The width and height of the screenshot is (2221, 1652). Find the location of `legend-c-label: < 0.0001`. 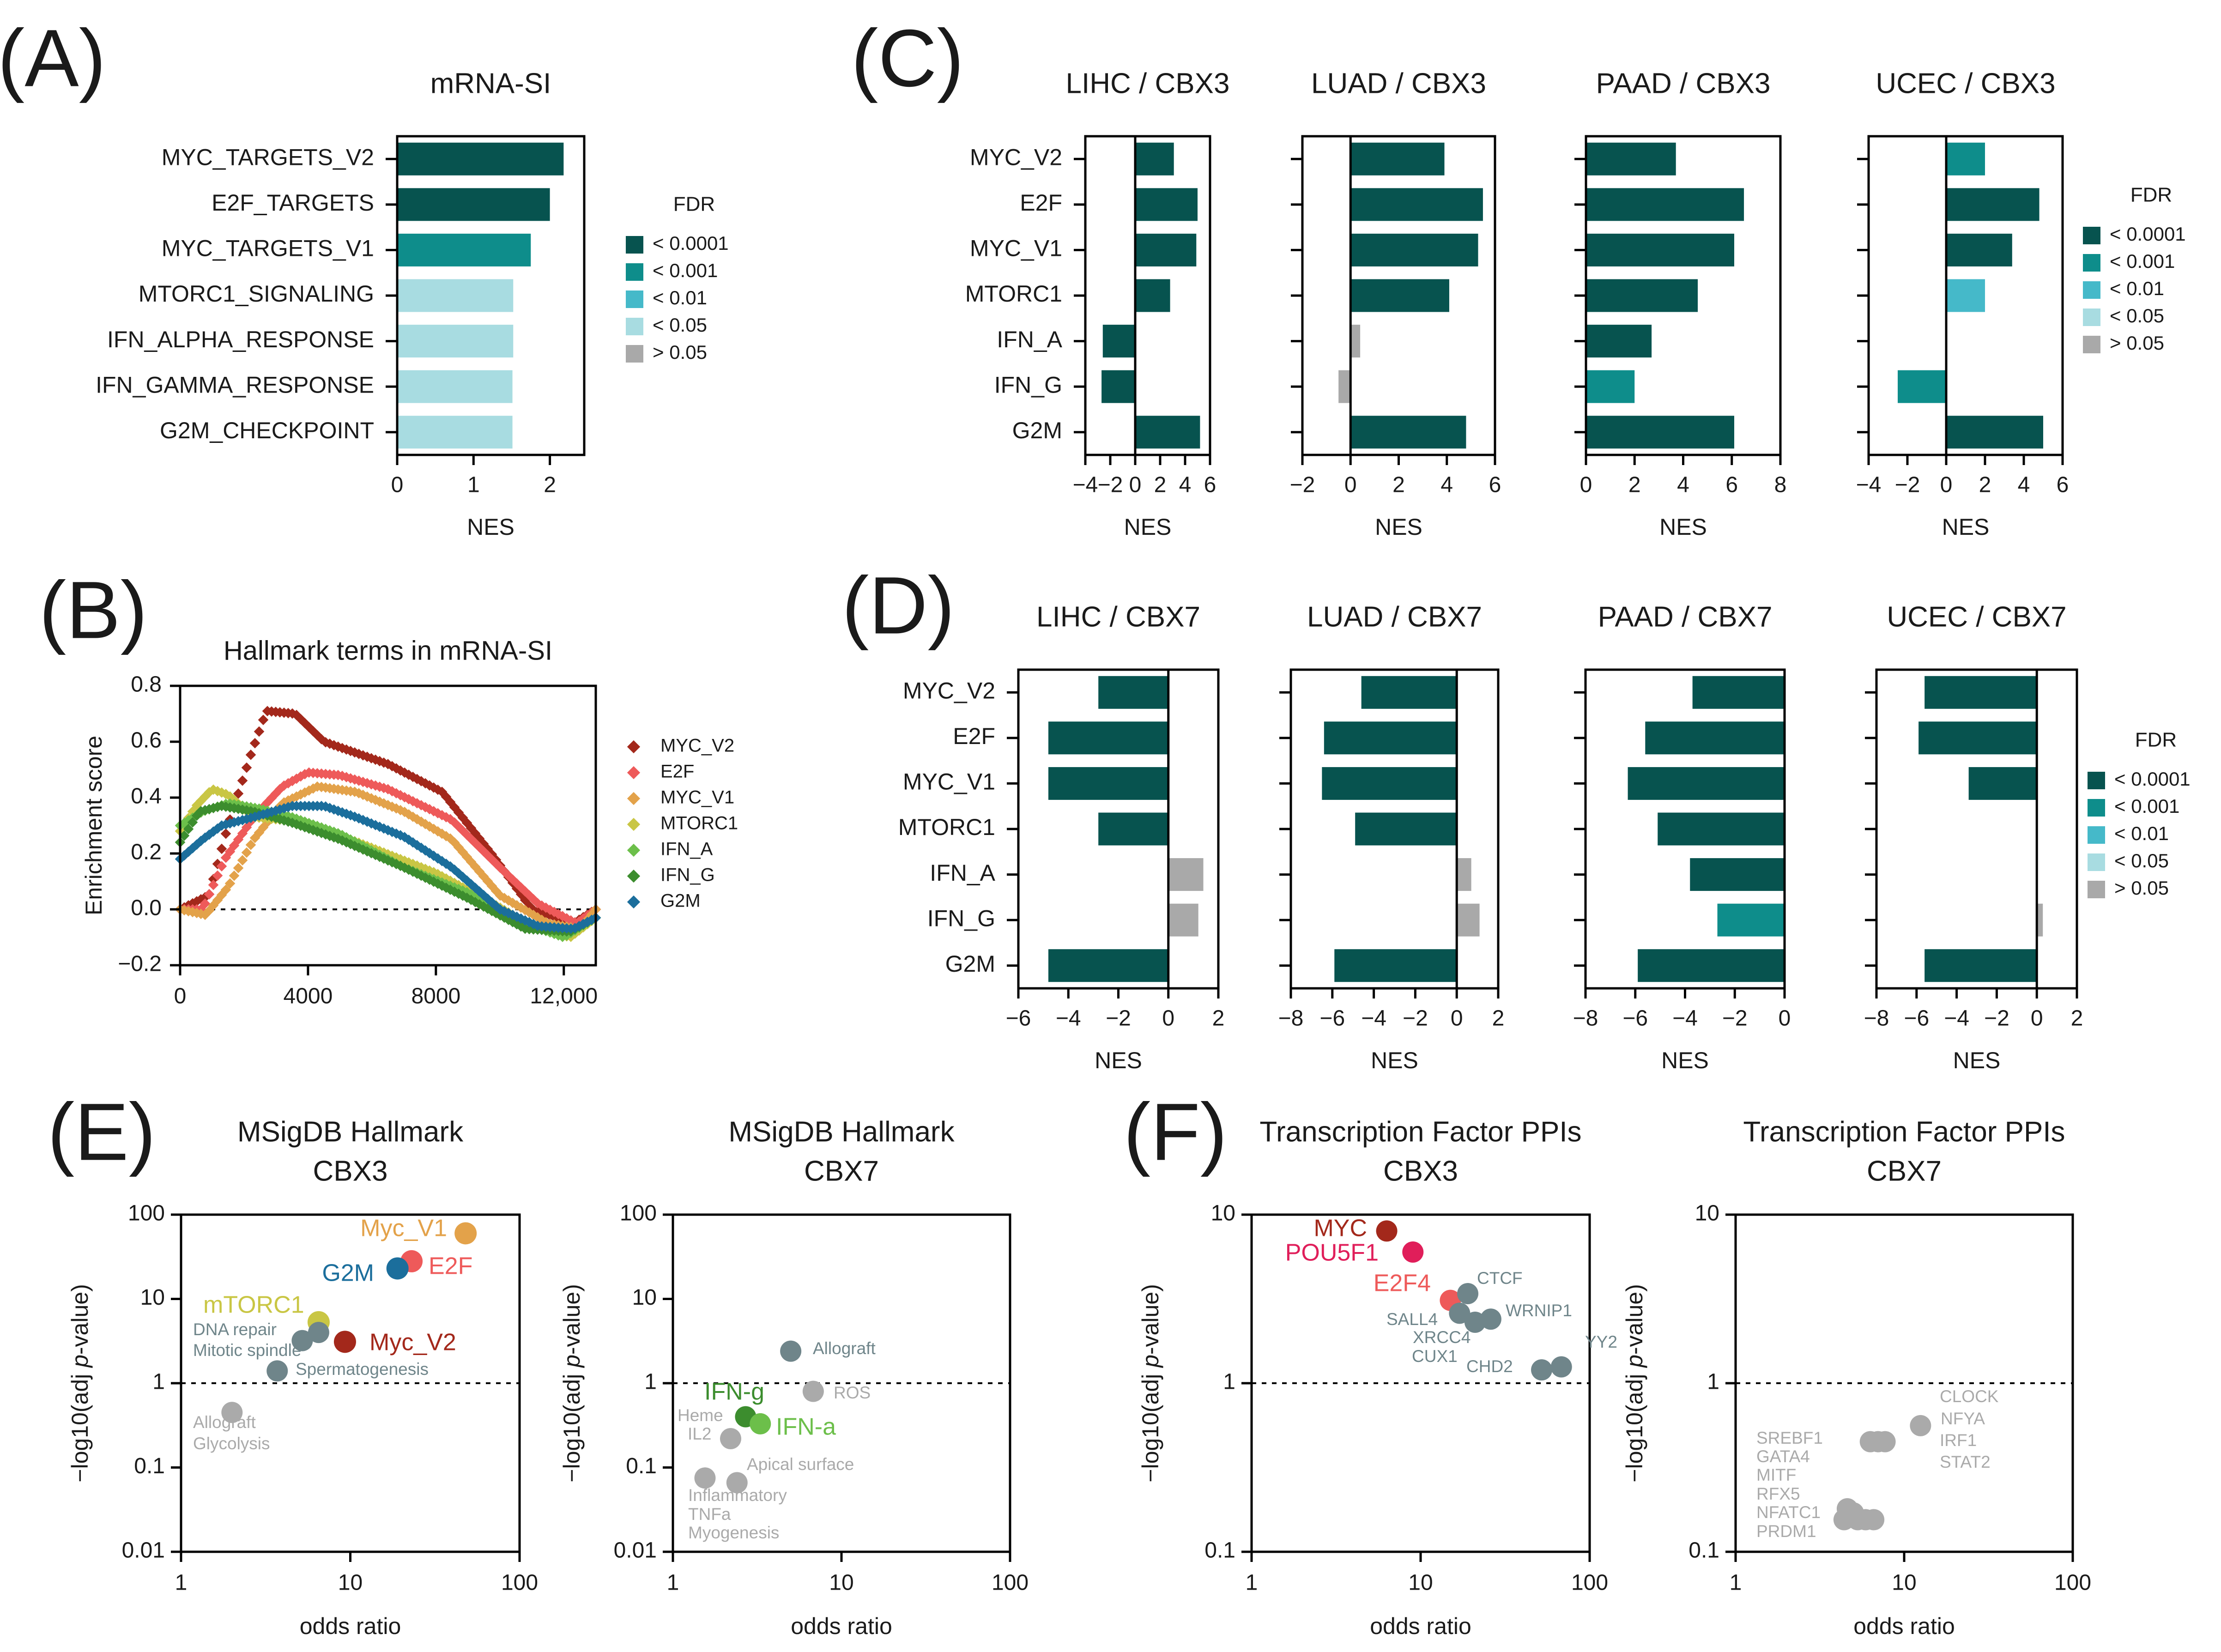

legend-c-label: < 0.0001 is located at coordinates (2148, 234).